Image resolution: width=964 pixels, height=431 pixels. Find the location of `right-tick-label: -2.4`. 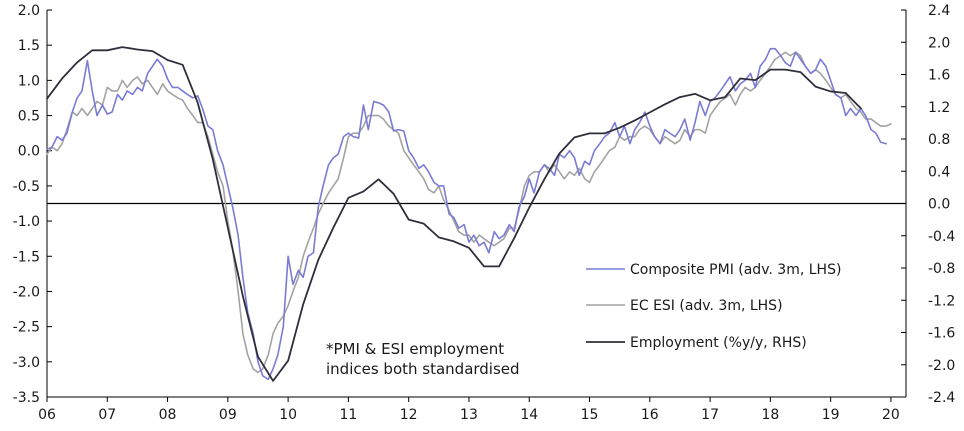

right-tick-label: -2.4 is located at coordinates (941, 398).